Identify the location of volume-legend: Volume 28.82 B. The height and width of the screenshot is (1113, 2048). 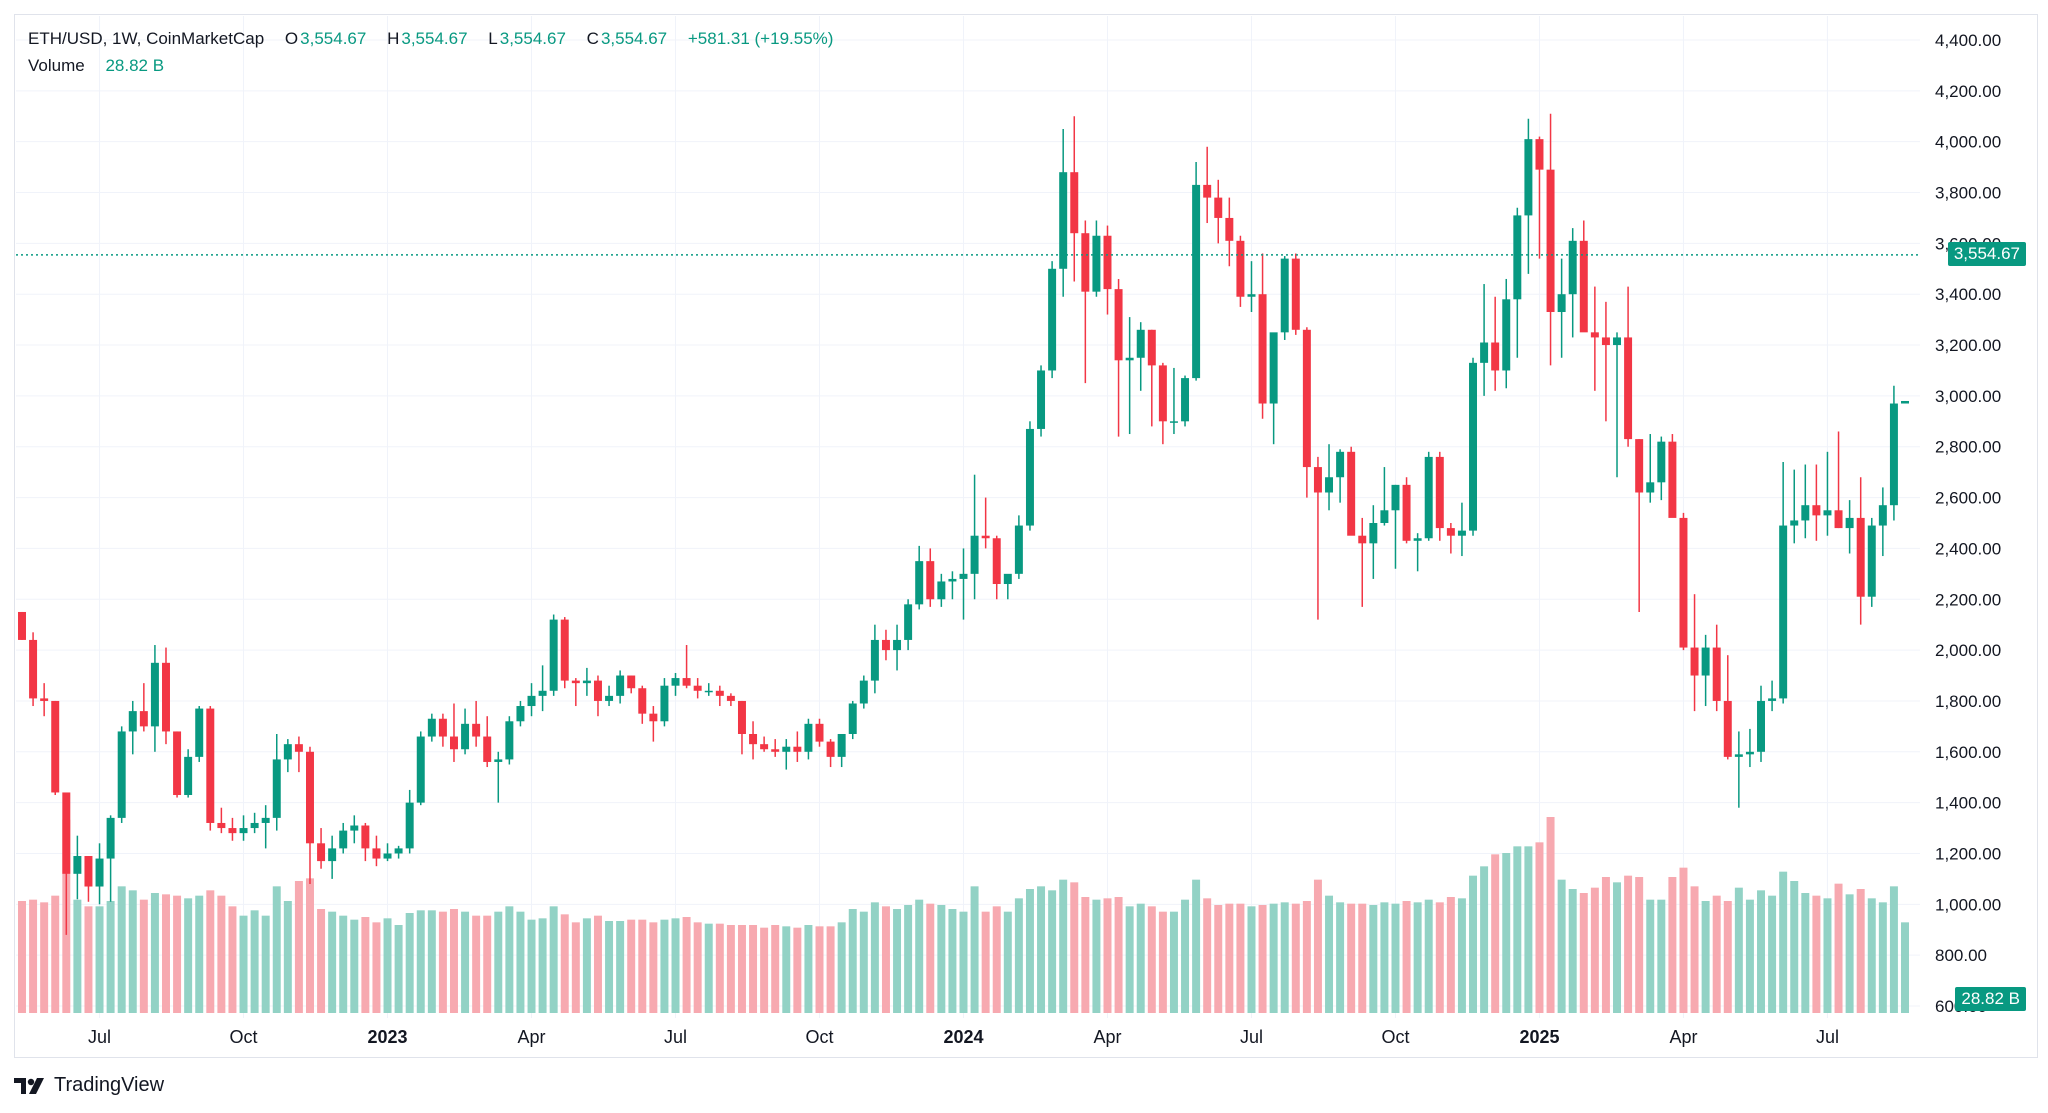
(97, 66).